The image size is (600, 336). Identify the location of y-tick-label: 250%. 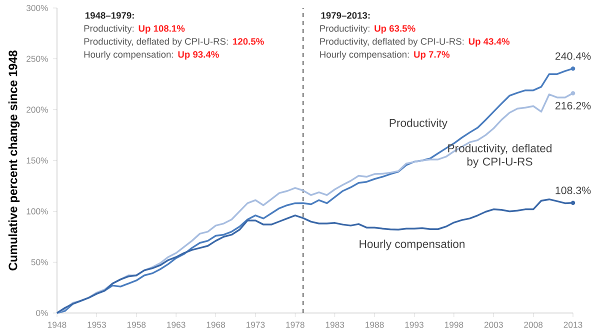
(37, 59).